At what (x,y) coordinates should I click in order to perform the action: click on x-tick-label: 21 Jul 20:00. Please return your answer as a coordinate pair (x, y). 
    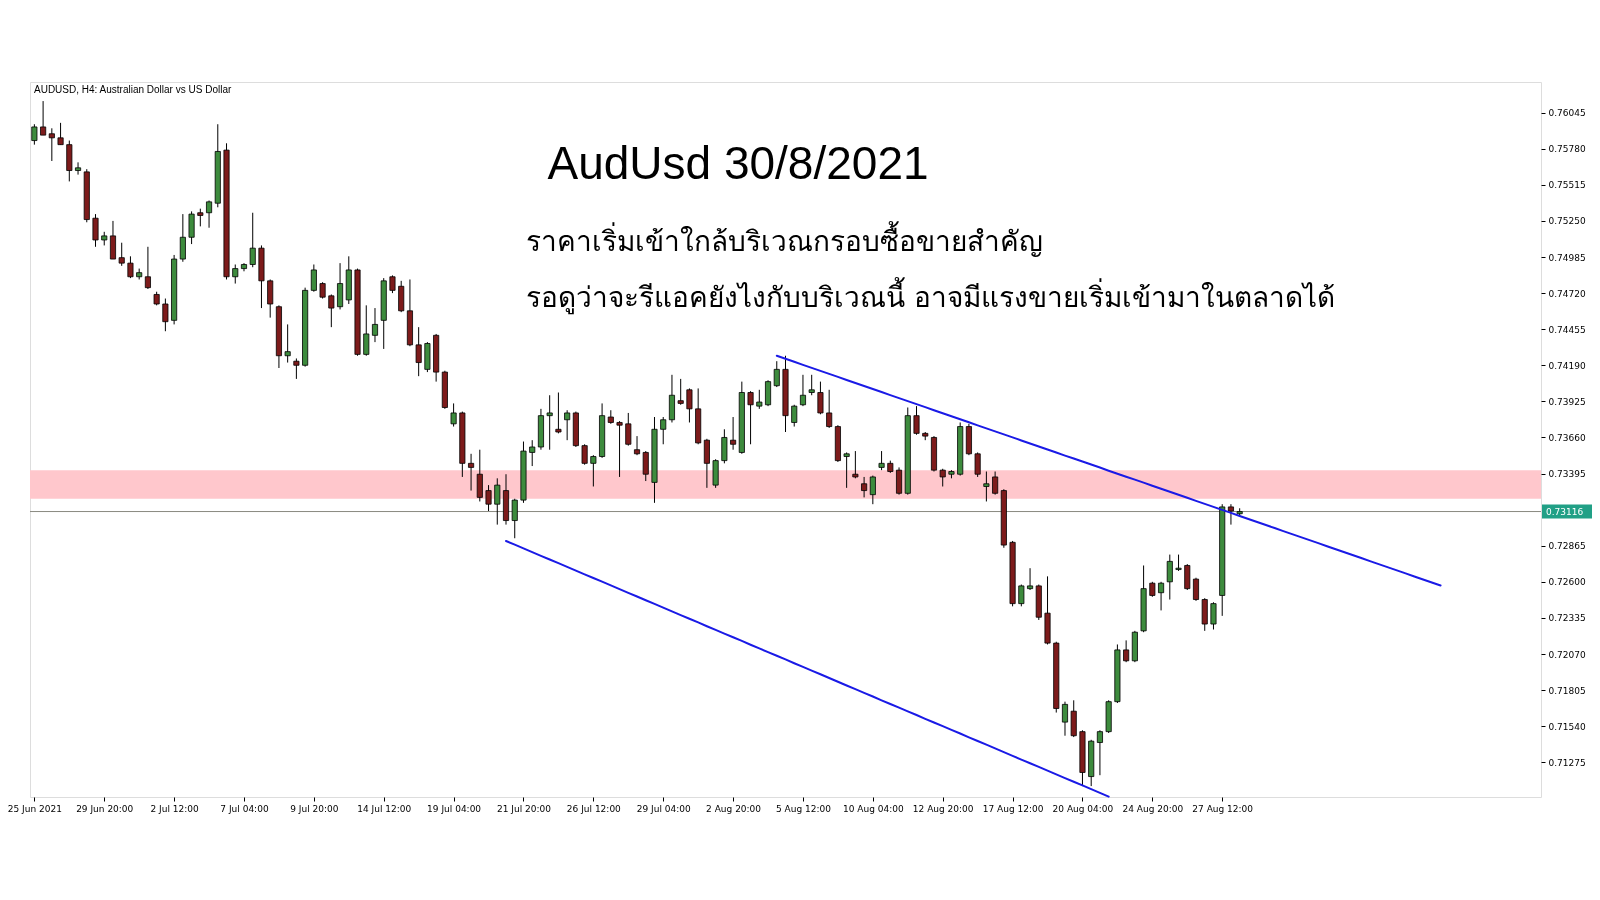
    Looking at the image, I should click on (524, 808).